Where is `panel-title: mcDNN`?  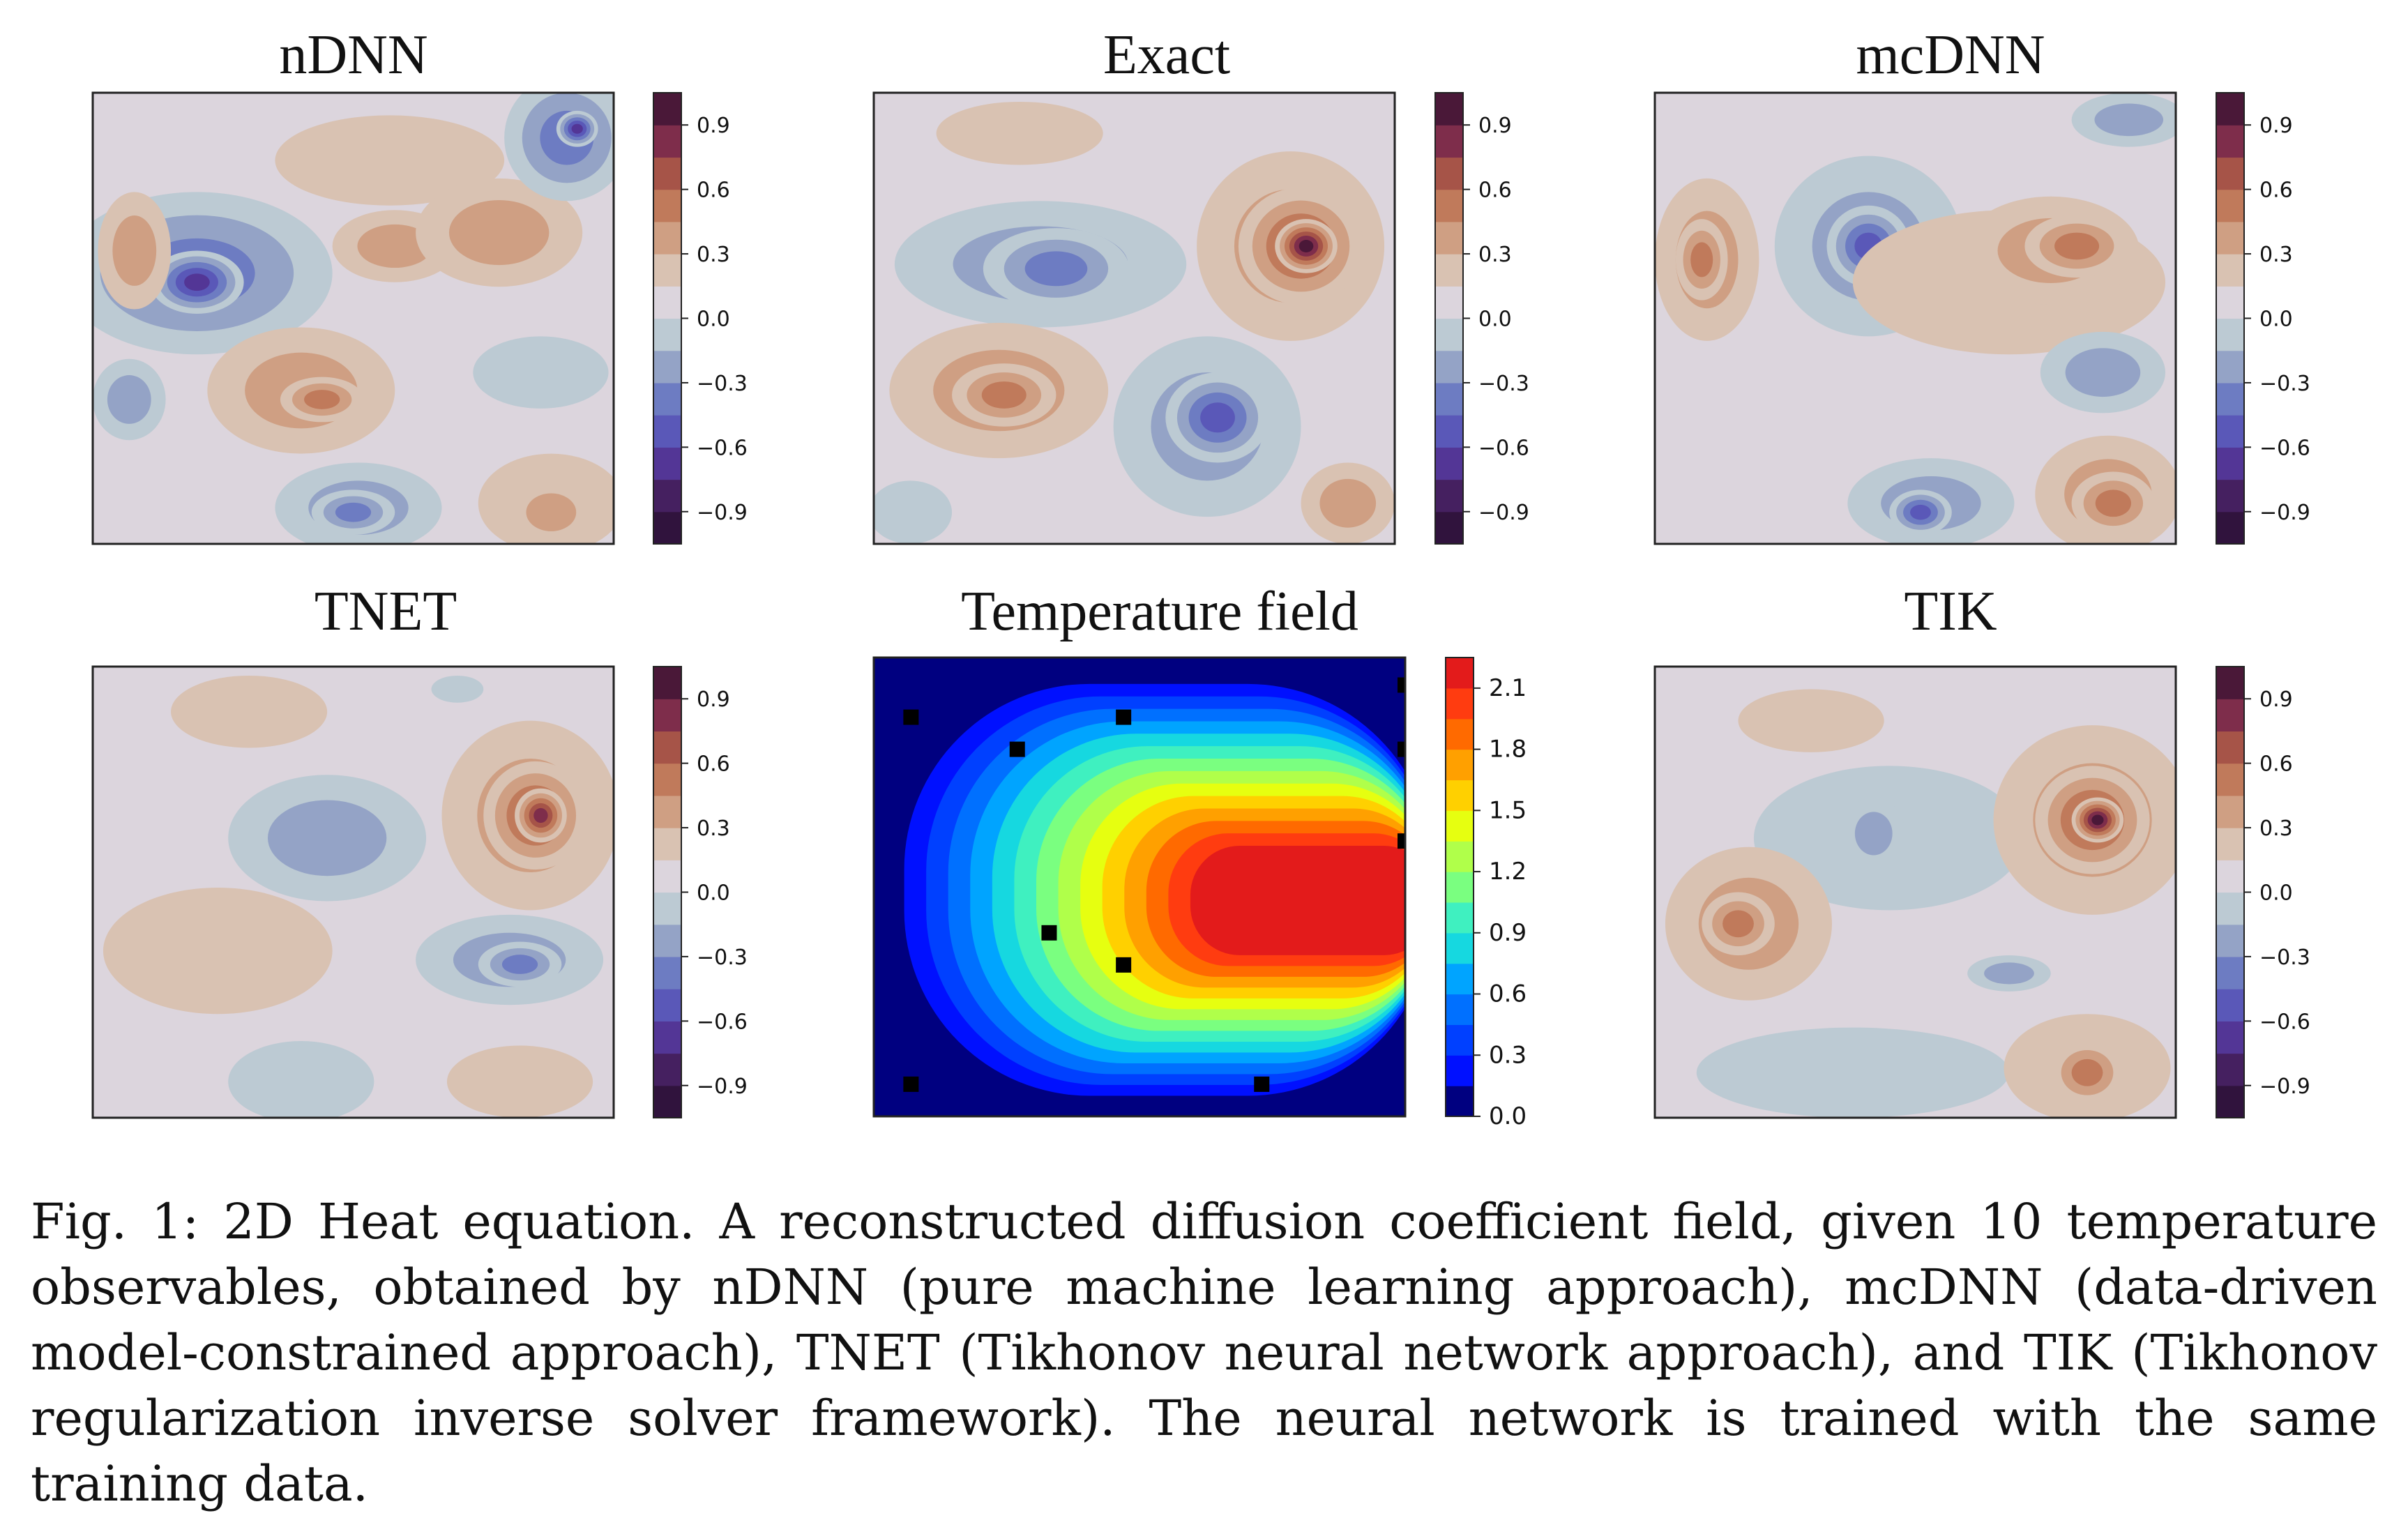
panel-title: mcDNN is located at coordinates (1950, 55).